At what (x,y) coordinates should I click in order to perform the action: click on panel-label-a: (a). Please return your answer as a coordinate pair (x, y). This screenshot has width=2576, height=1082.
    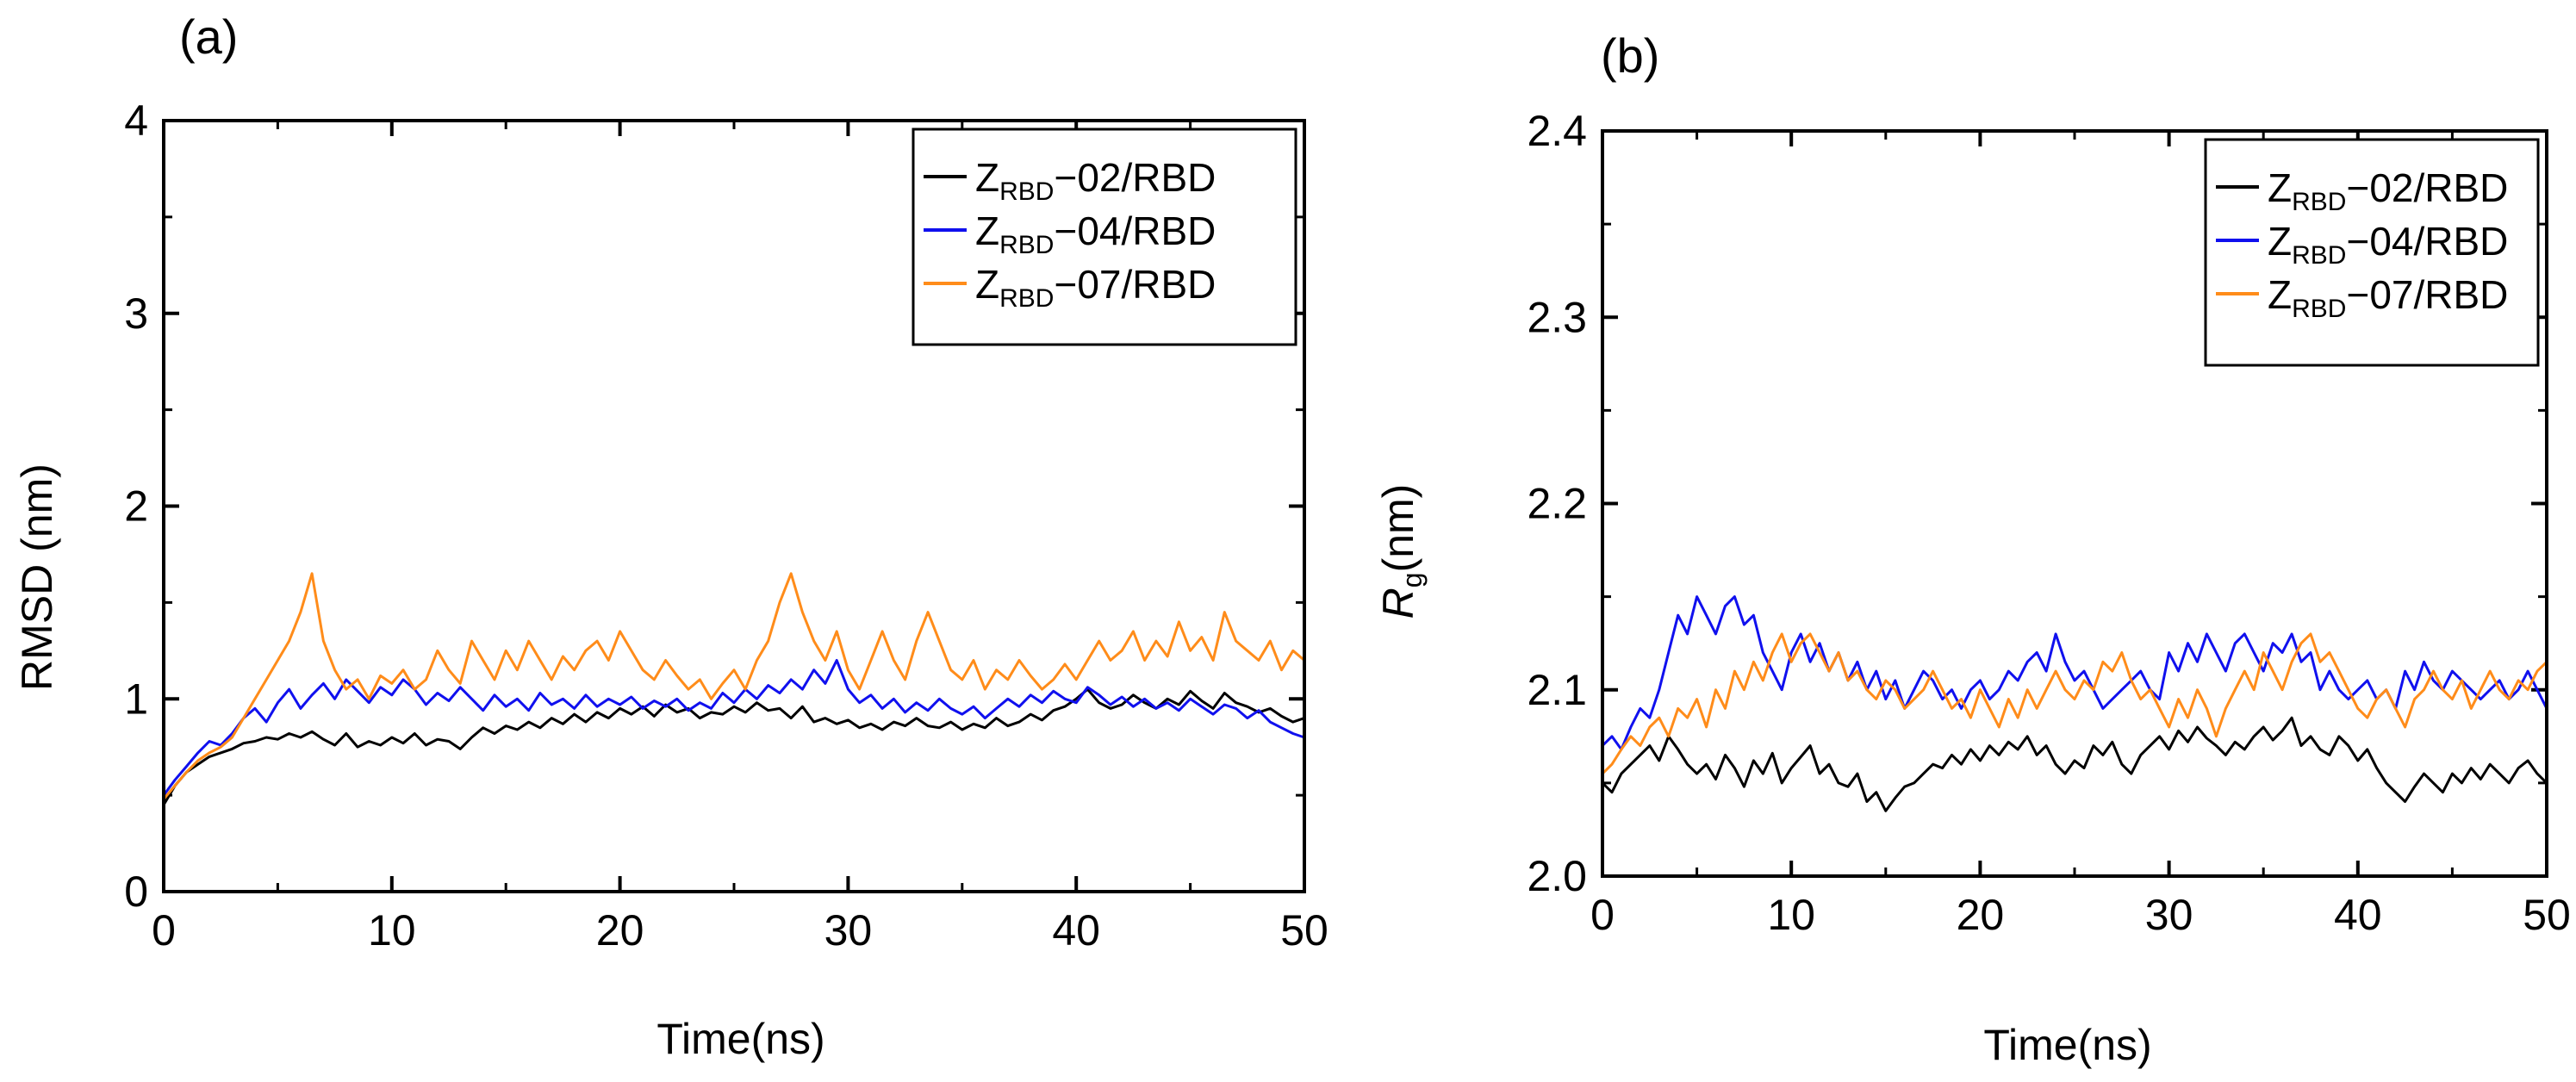
    Looking at the image, I should click on (209, 36).